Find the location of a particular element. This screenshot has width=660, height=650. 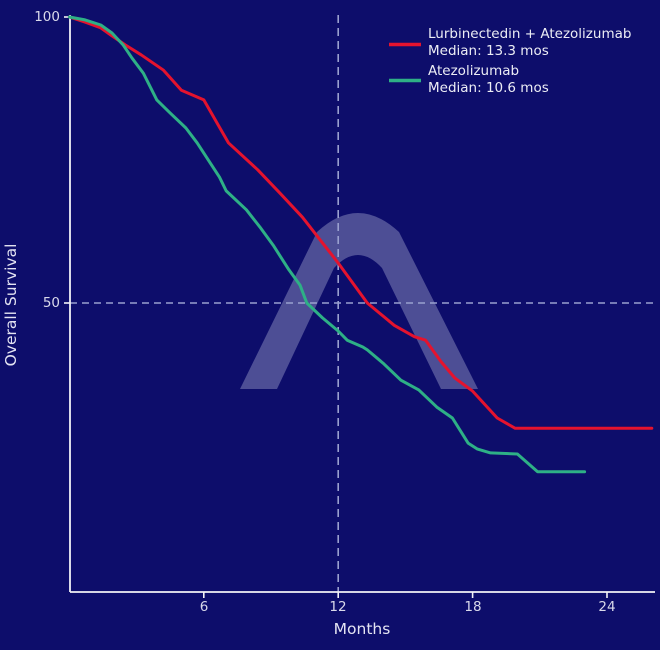

legend-label: Atezolizumab is located at coordinates (474, 71).